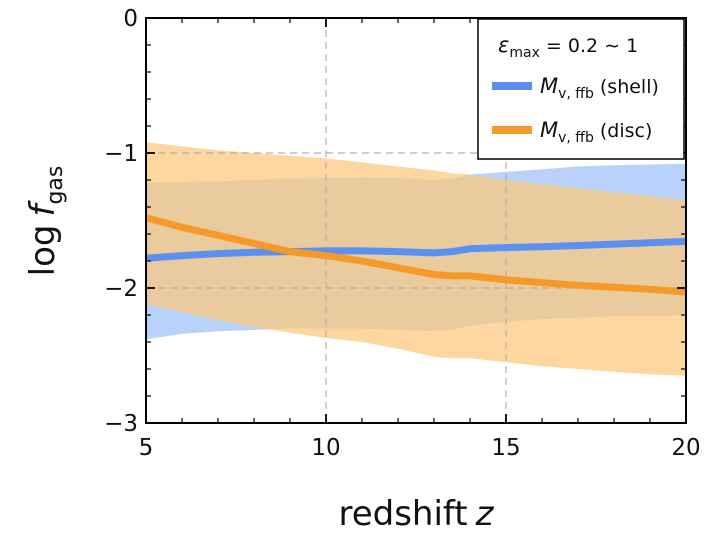 The image size is (707, 539). I want to click on y-tick-label: −3, so click(121, 424).